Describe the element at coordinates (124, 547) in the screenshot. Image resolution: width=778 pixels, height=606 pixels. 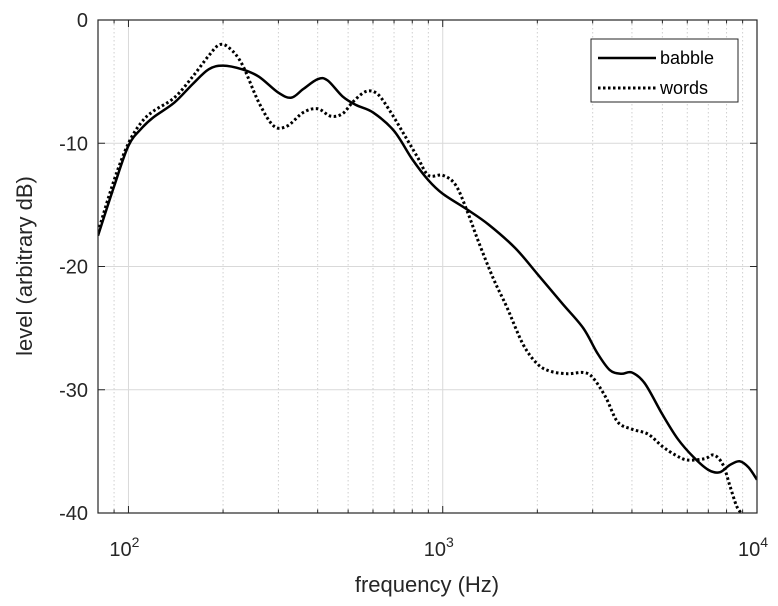
I see `x-tick-label: 10²` at that location.